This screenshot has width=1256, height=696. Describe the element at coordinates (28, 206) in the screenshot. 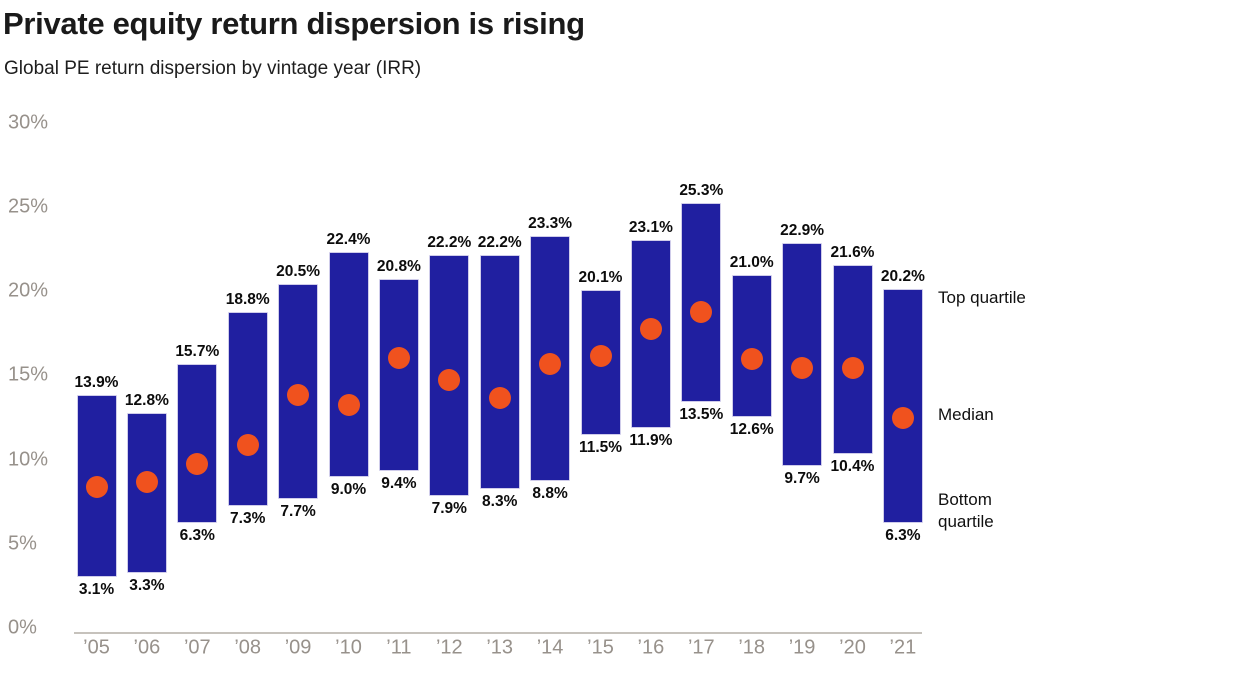

I see `y-axis-tick-label: 25%` at that location.